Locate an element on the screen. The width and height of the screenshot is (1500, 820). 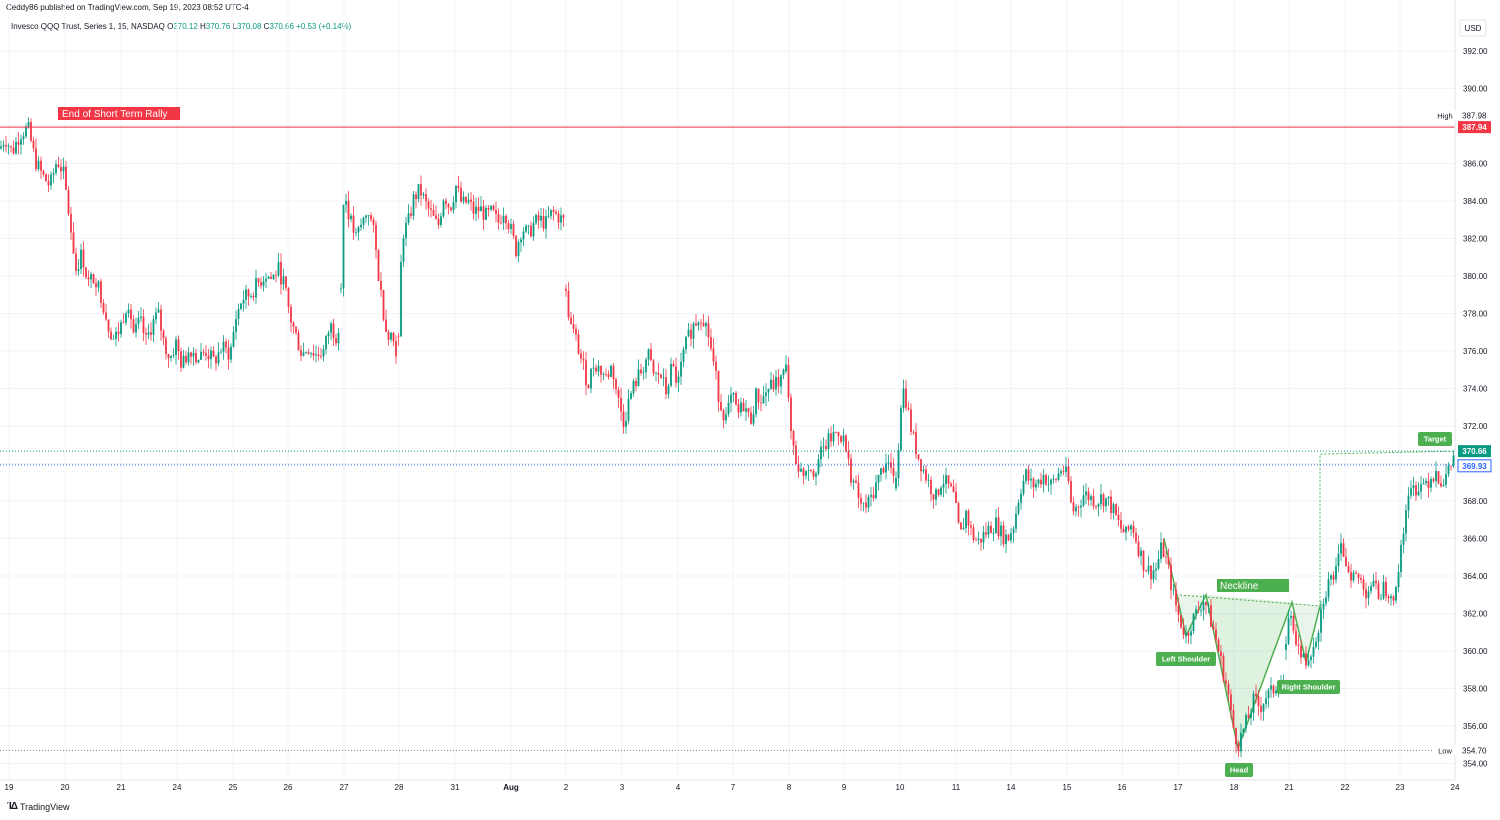
annotation-box is located at coordinates (1186, 659).